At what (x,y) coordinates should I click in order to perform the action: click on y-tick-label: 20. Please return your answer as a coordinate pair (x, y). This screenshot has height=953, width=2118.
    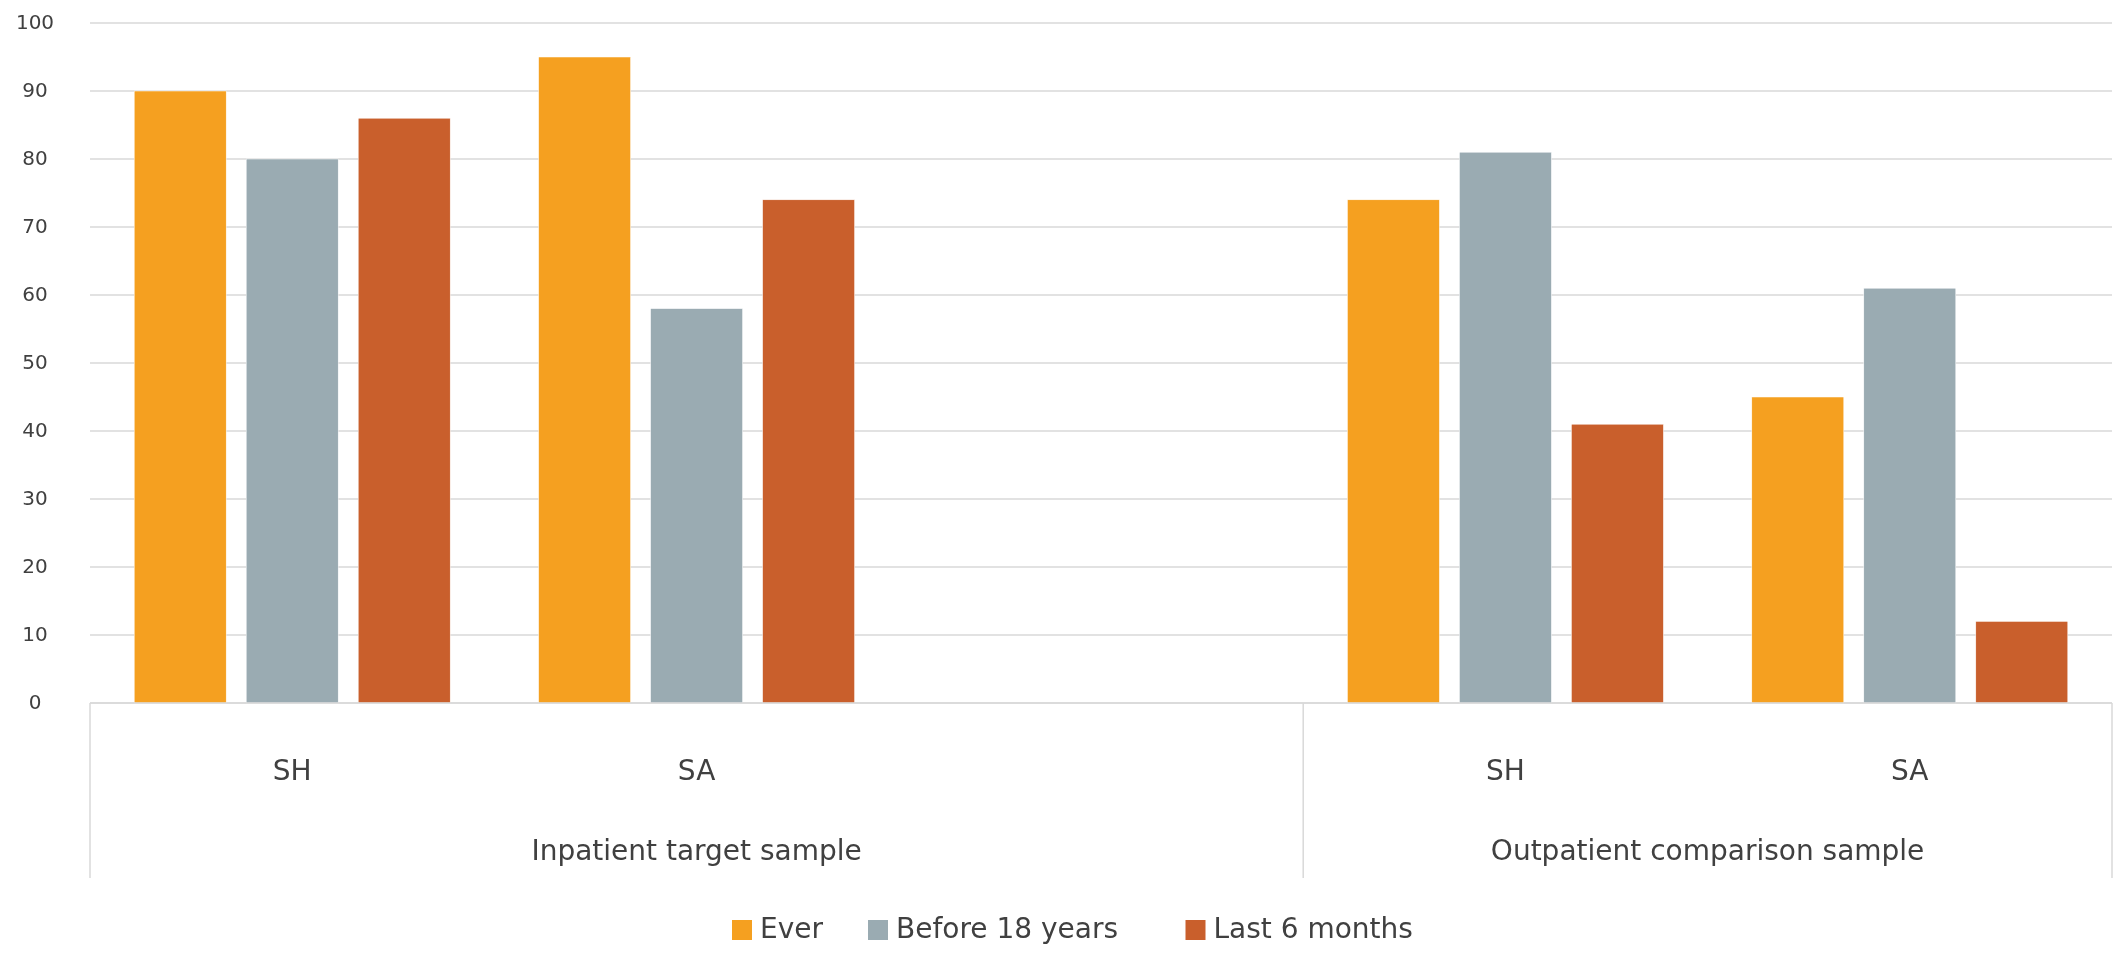
    Looking at the image, I should click on (35, 565).